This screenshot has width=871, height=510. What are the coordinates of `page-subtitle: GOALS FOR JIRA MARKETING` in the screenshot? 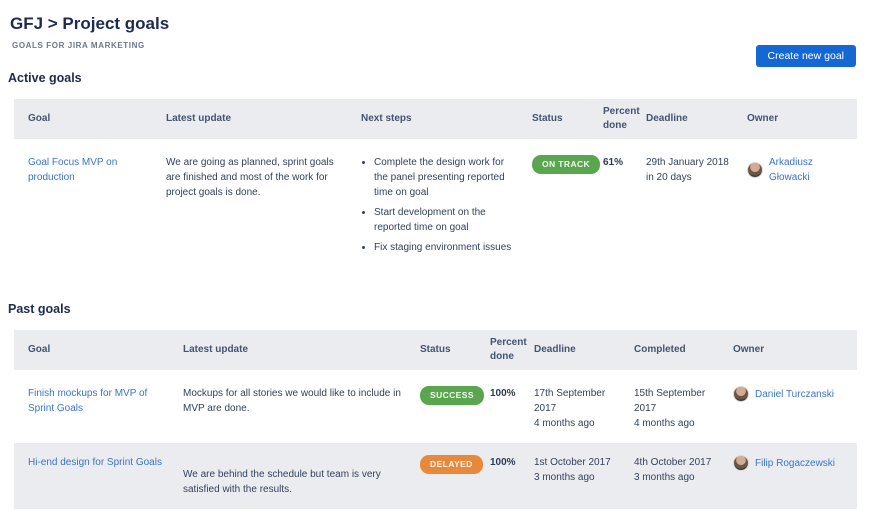 It's located at (78, 45).